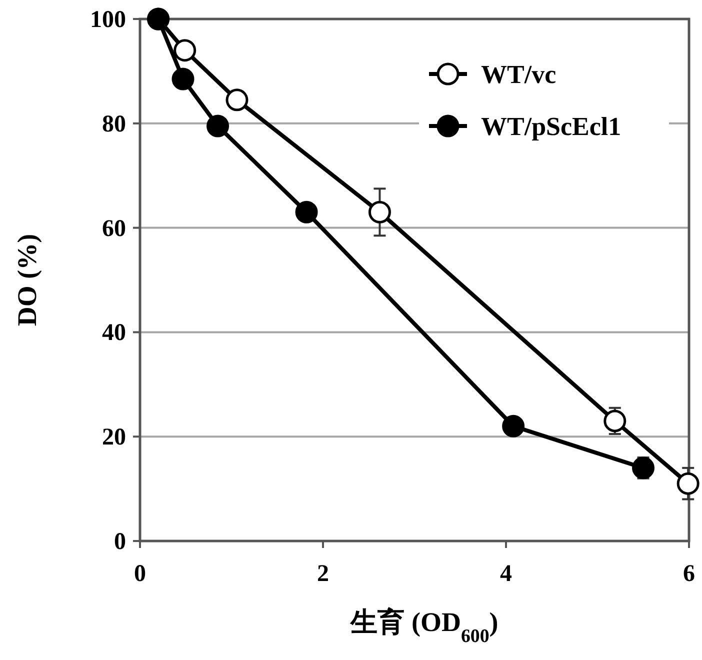  Describe the element at coordinates (424, 626) in the screenshot. I see `x-axis-title: 生育 (OD$_{600}$)` at that location.